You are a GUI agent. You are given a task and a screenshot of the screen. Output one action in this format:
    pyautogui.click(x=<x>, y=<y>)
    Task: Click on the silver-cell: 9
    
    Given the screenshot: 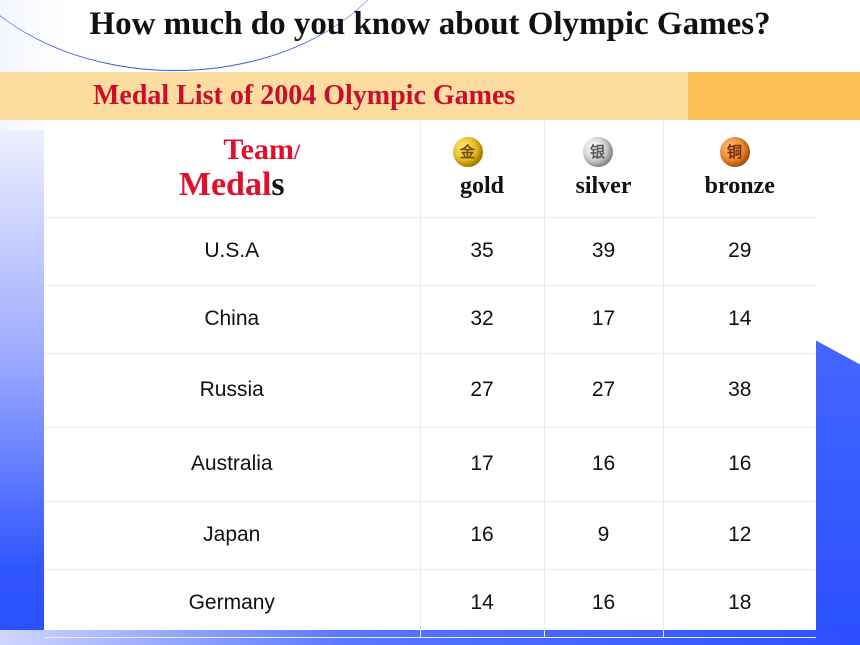 What is the action you would take?
    pyautogui.click(x=603, y=535)
    